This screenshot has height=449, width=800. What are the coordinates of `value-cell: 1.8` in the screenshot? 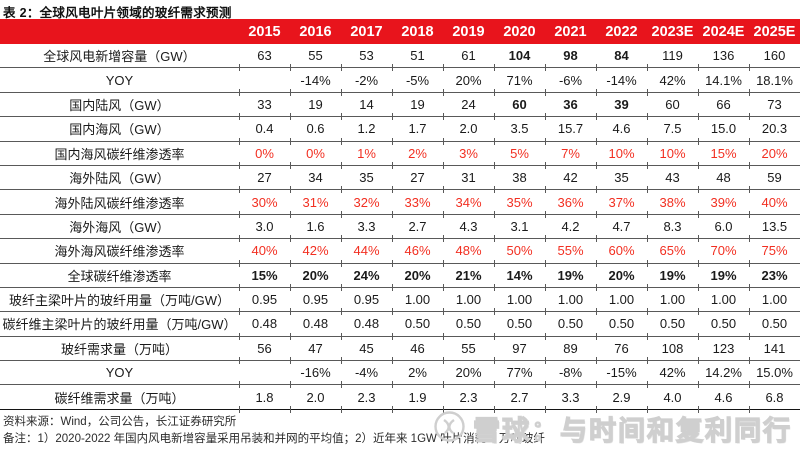 It's located at (264, 398).